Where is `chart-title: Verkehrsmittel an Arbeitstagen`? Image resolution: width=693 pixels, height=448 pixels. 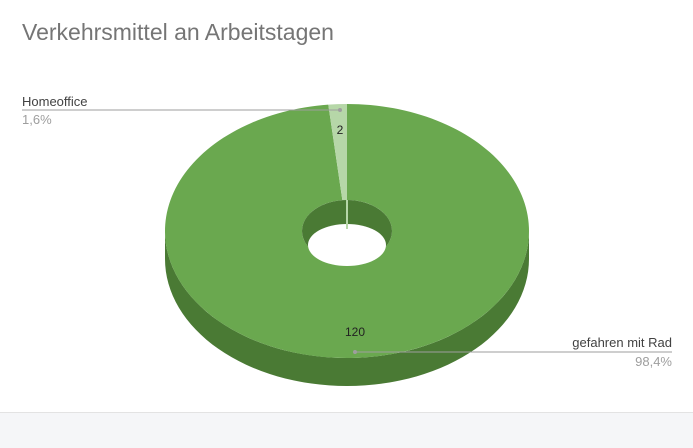
chart-title: Verkehrsmittel an Arbeitstagen is located at coordinates (178, 32).